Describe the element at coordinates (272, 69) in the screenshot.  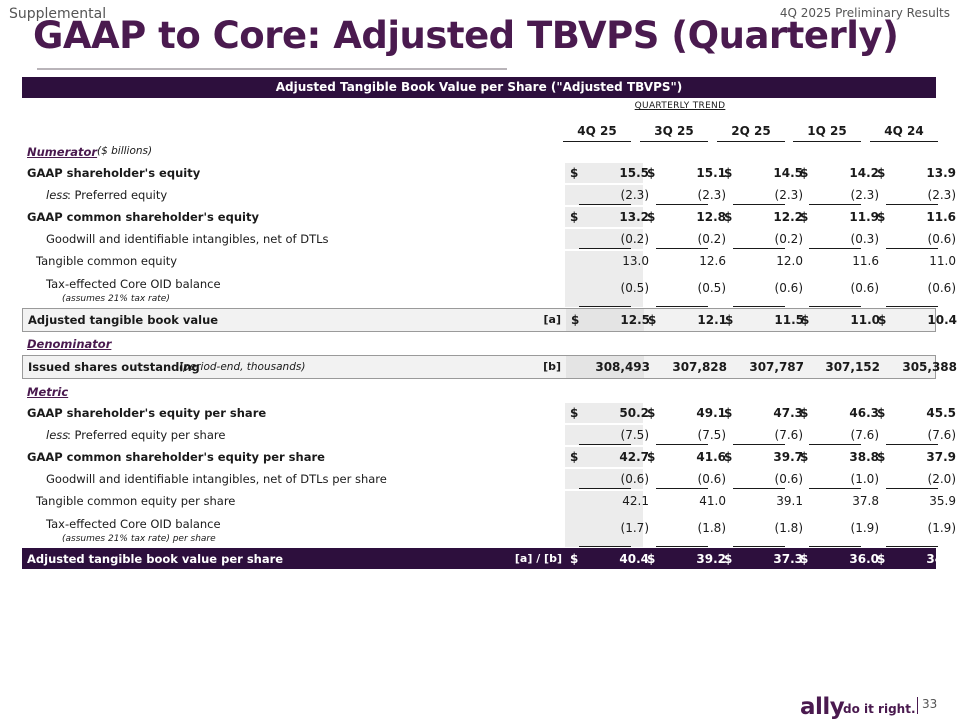
I see `title-underline` at that location.